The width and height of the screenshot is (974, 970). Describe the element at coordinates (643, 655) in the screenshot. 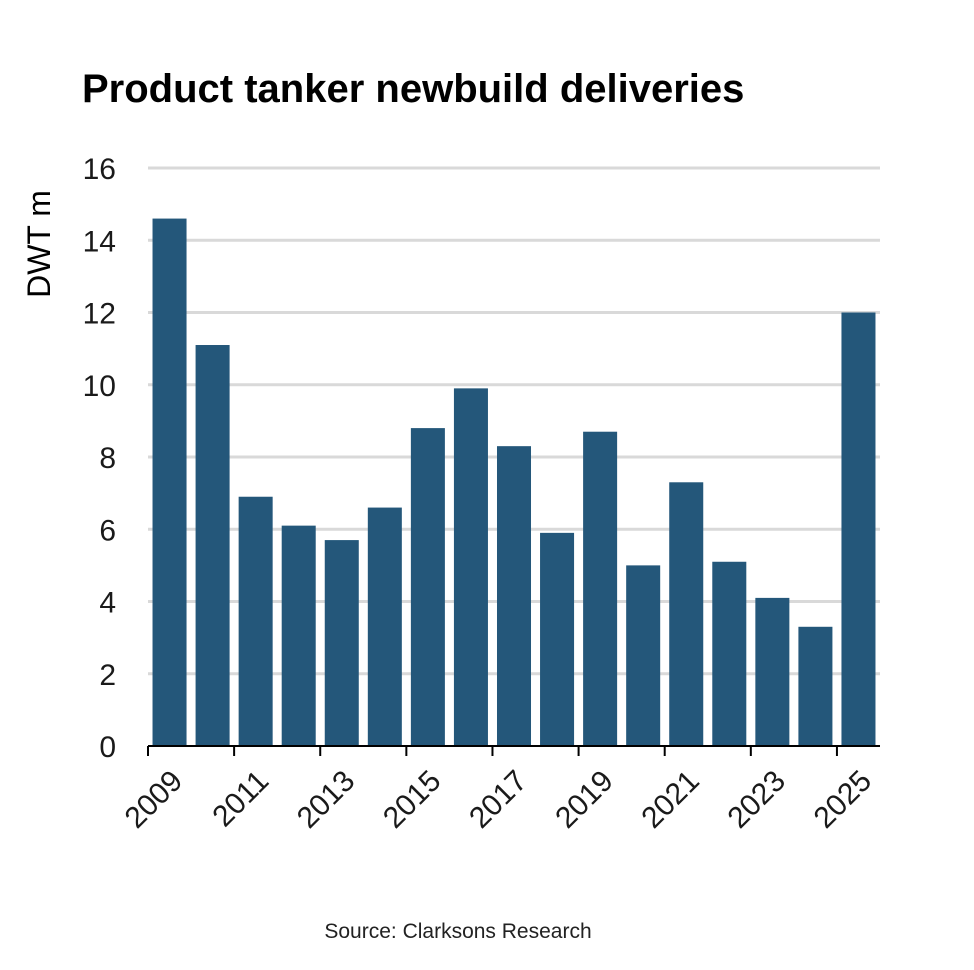

I see `bar-2020` at that location.